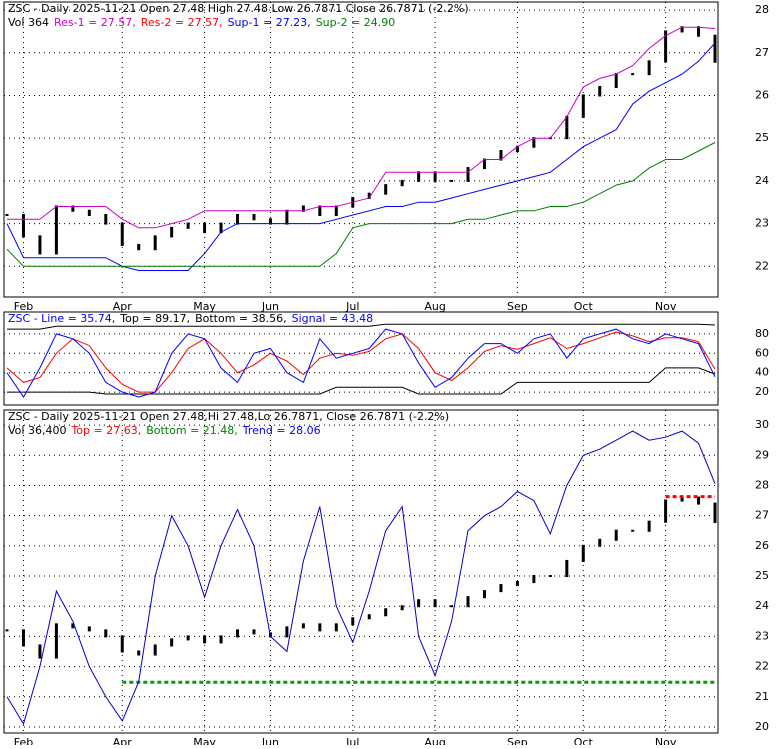 The width and height of the screenshot is (780, 749). Describe the element at coordinates (105, 430) in the screenshot. I see `header-piece: Top = 27.63,` at that location.